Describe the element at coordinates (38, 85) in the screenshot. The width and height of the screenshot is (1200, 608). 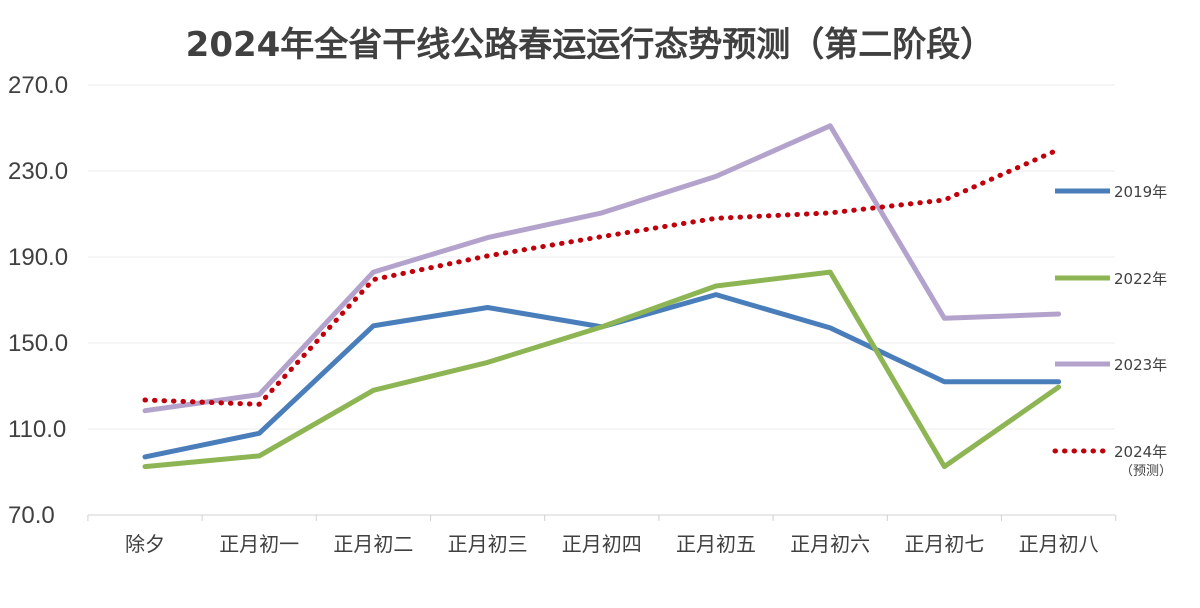
I see `y-tick-label: 270.0` at that location.